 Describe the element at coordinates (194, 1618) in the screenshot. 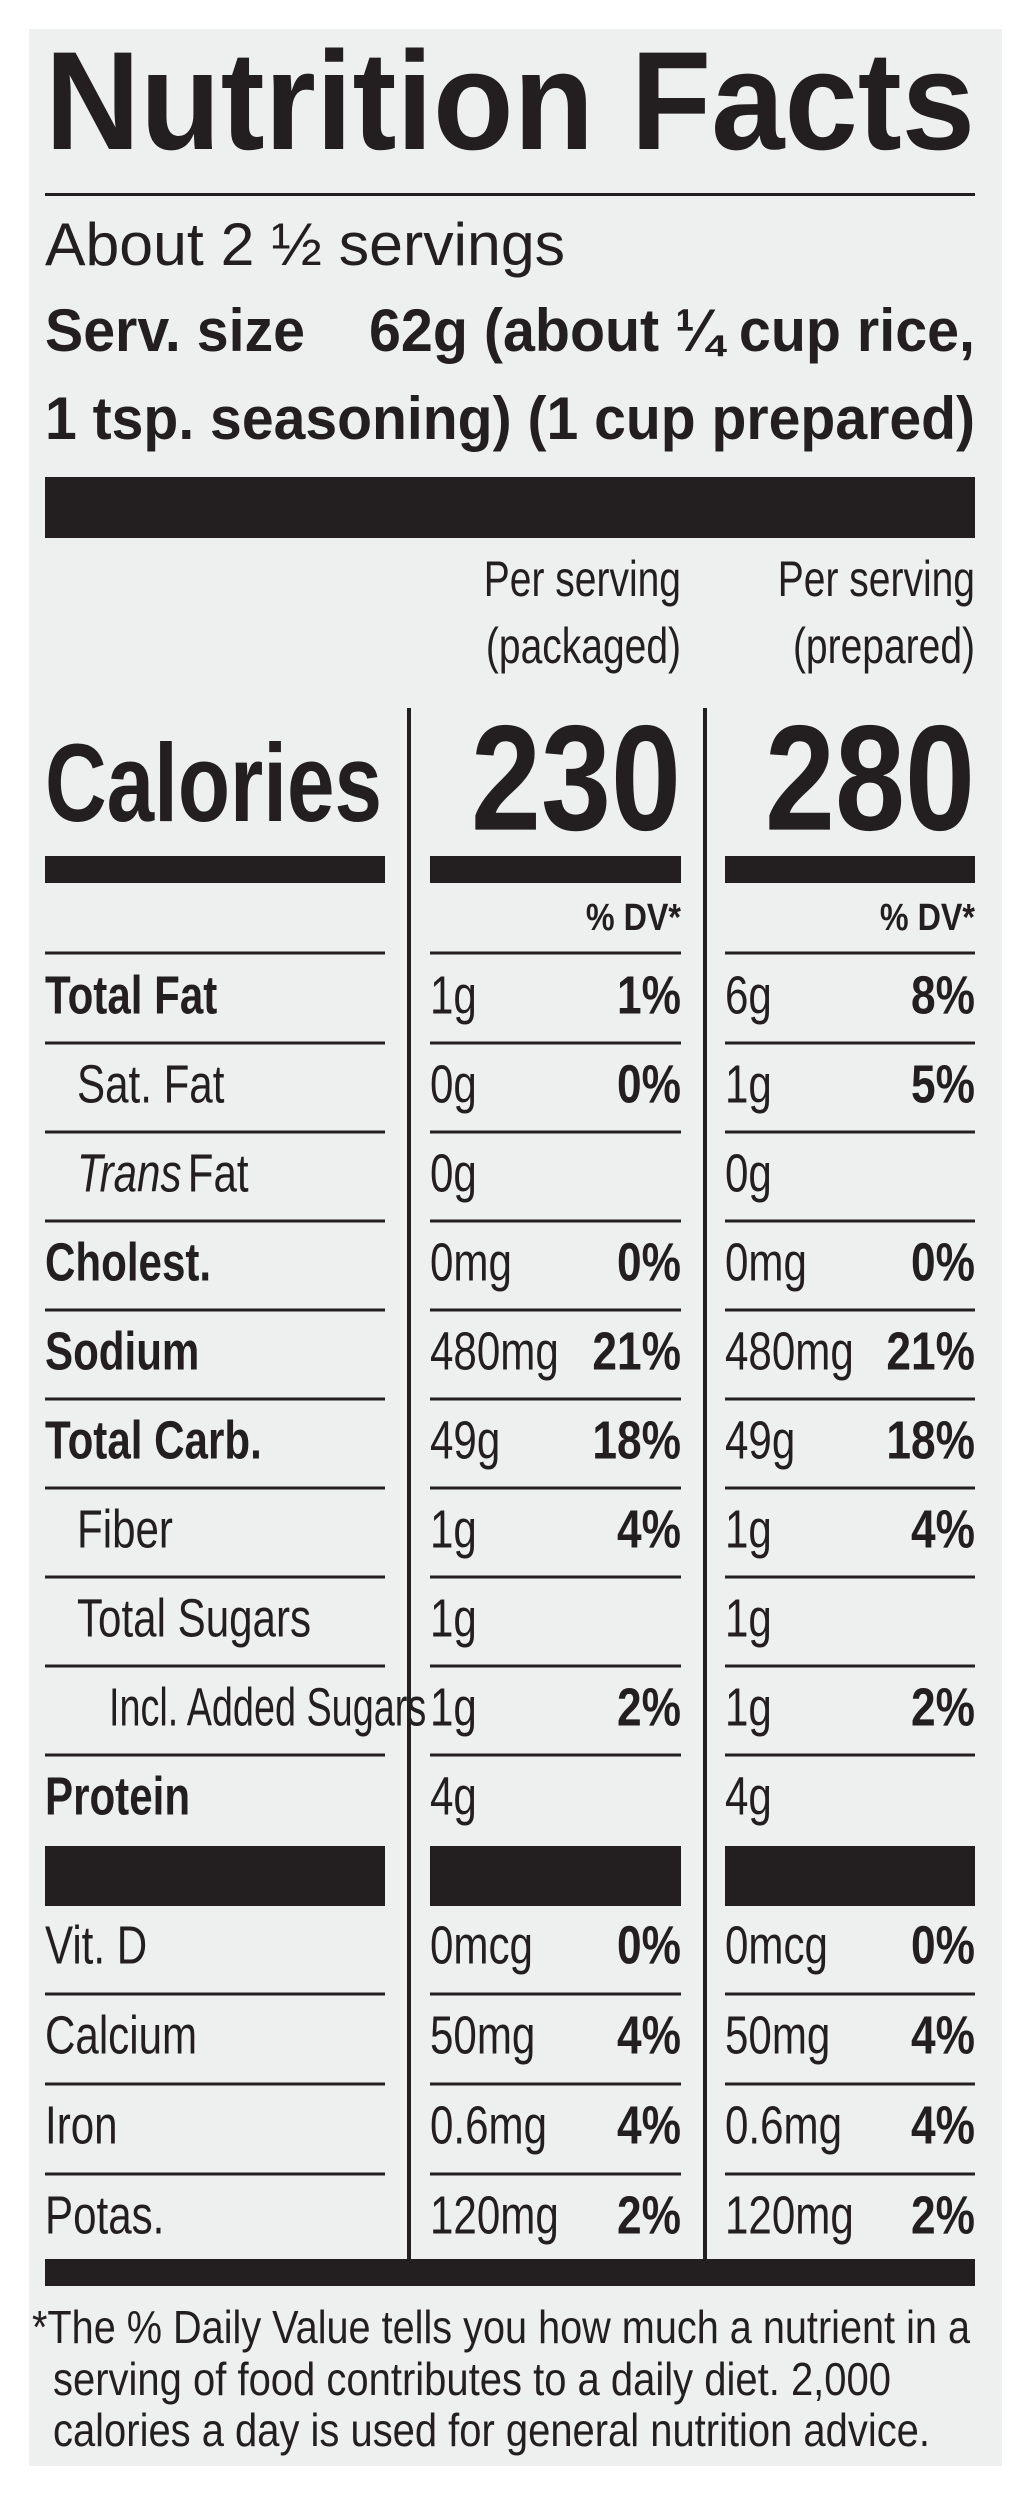

I see `nutrient-name: Total Sugars` at that location.